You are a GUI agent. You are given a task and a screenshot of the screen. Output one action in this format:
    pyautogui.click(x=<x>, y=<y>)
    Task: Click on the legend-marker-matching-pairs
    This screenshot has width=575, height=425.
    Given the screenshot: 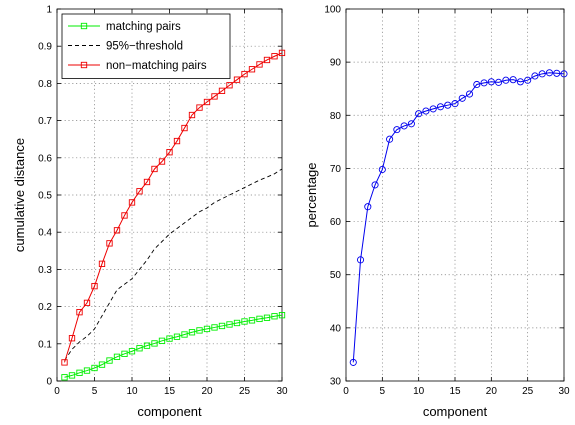 What is the action you would take?
    pyautogui.click(x=84, y=26)
    